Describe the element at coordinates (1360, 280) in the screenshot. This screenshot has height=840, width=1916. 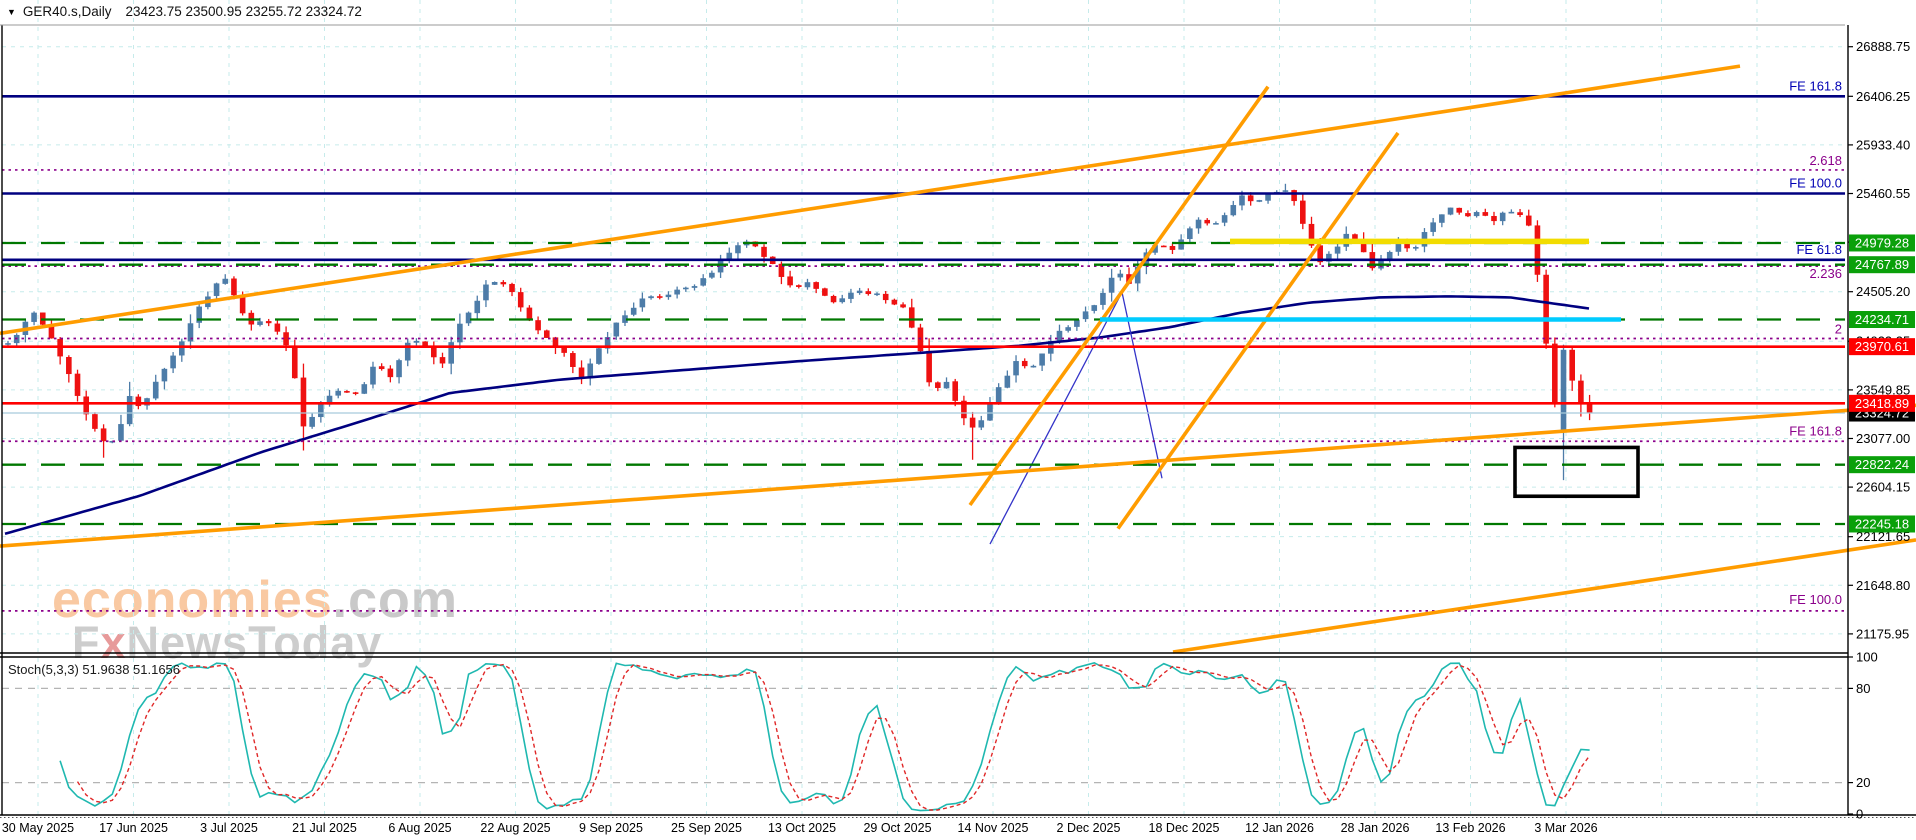
I see `highlight-segments` at that location.